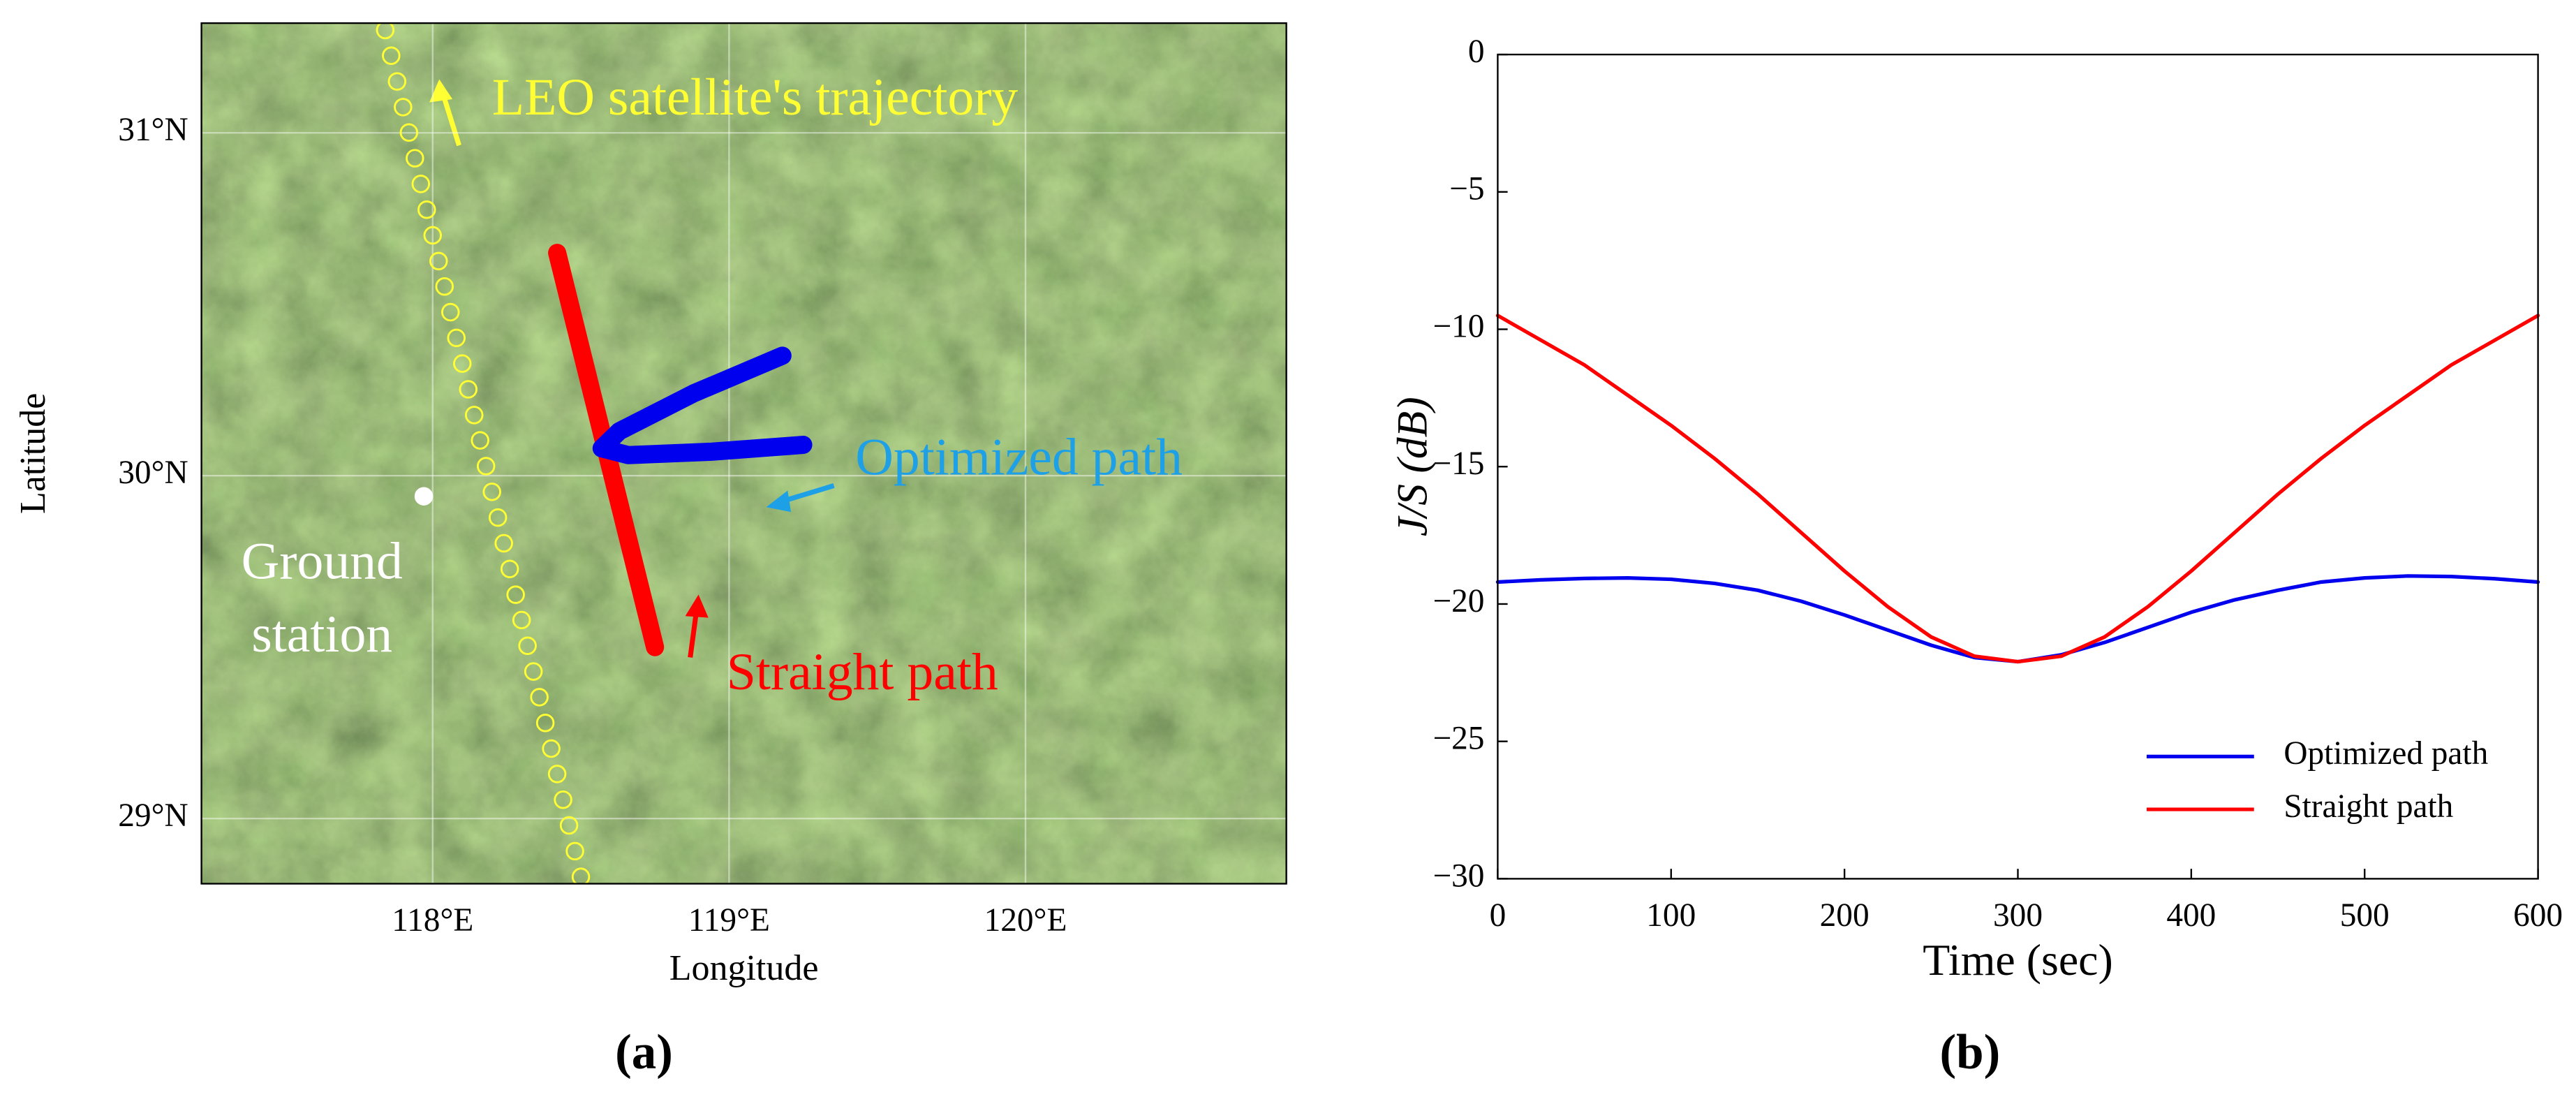  What do you see at coordinates (1458, 876) in the screenshot?
I see `y-tick-label: −30` at bounding box center [1458, 876].